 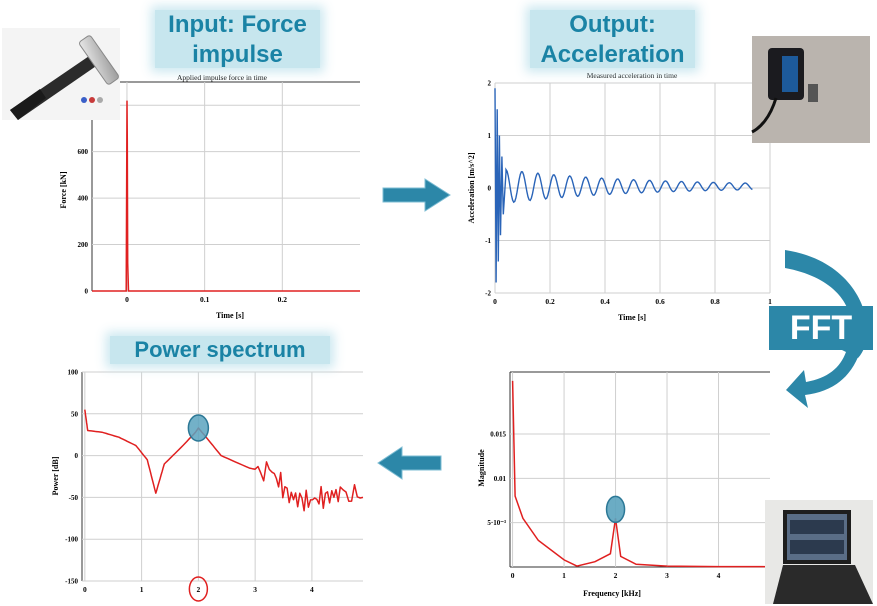 I want to click on power-chart: 0 1 2 3 4 100 50 0 -50 -100 -150 Power [dB], so click(x=207, y=485).